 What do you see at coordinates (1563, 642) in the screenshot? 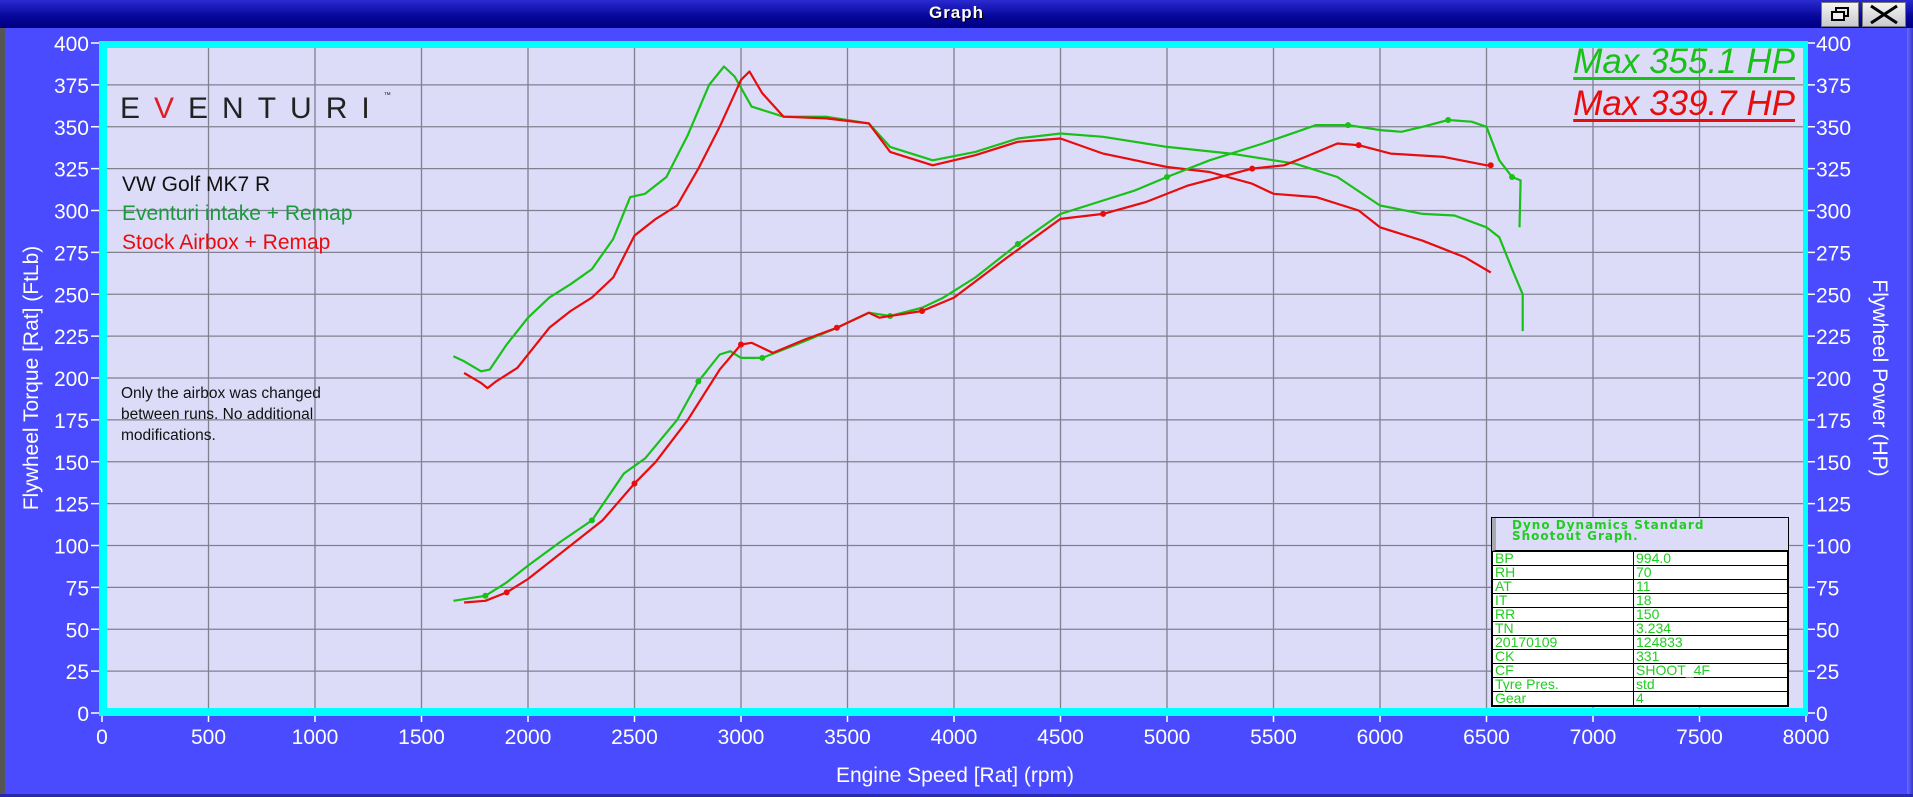
I see `info-key: 20170109` at bounding box center [1563, 642].